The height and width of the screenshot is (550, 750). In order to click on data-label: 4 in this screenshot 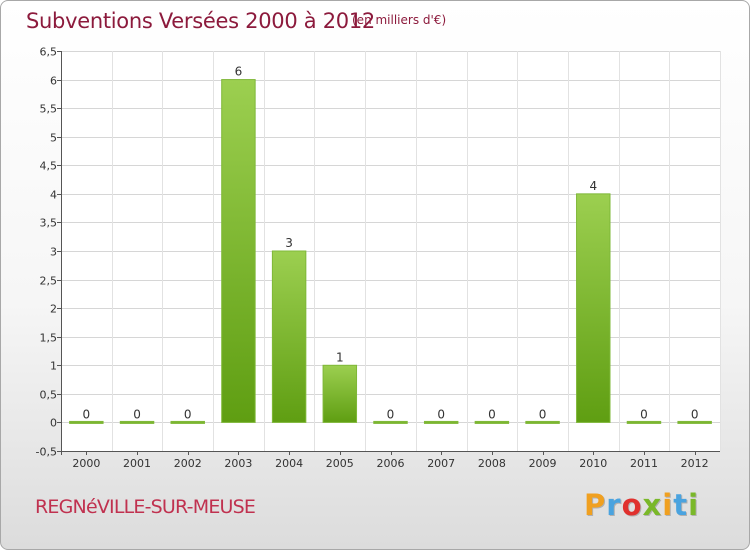, I will do `click(593, 186)`.